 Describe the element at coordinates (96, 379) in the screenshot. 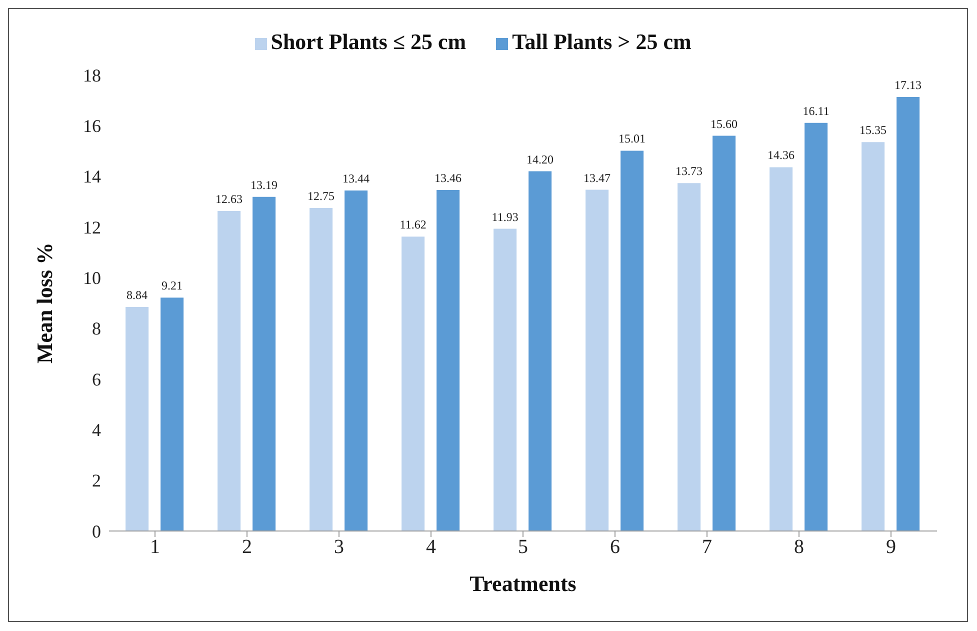

I see `y-tick-label: 6` at that location.